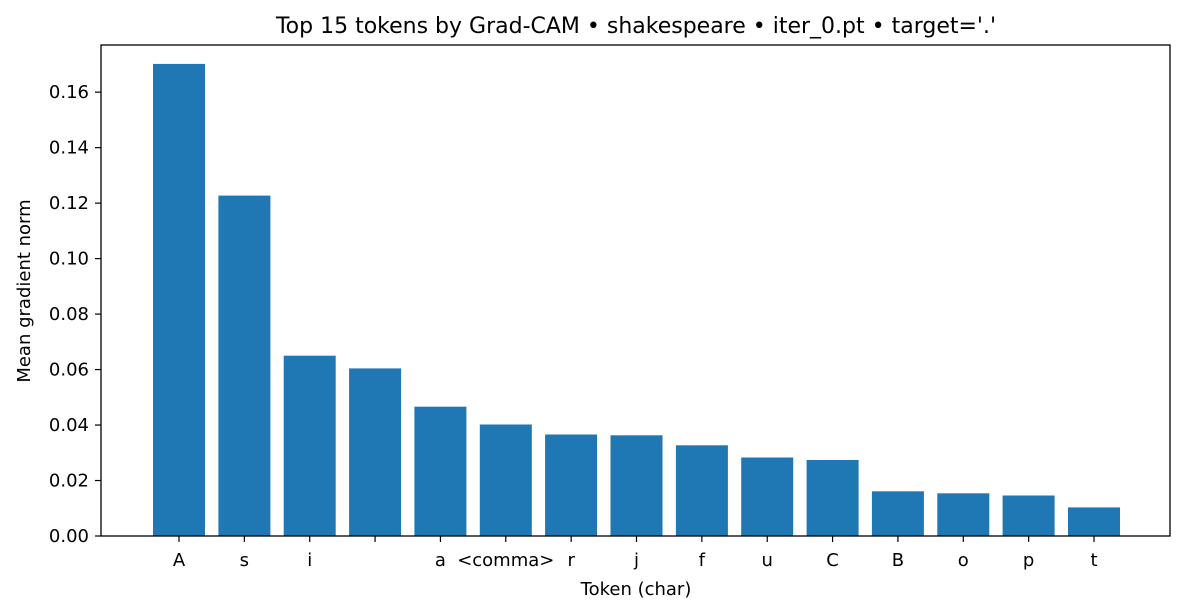 This screenshot has width=1183, height=613. What do you see at coordinates (69, 425) in the screenshot?
I see `y-tick-label: 0.04` at bounding box center [69, 425].